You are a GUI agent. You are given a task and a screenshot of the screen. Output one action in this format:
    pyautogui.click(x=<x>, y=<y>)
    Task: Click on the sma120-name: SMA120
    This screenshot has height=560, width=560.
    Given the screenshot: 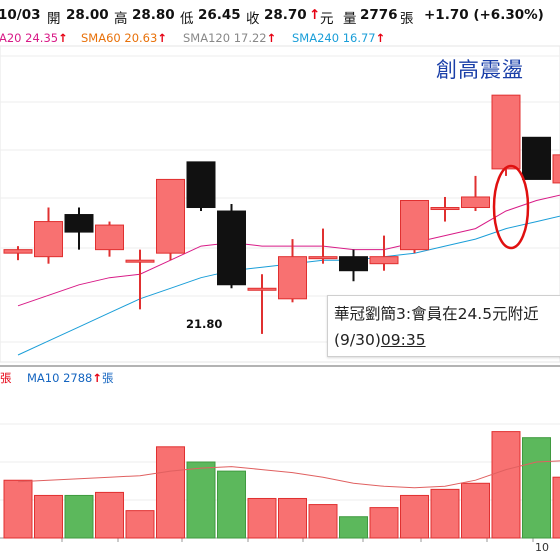 What is the action you would take?
    pyautogui.click(x=207, y=38)
    